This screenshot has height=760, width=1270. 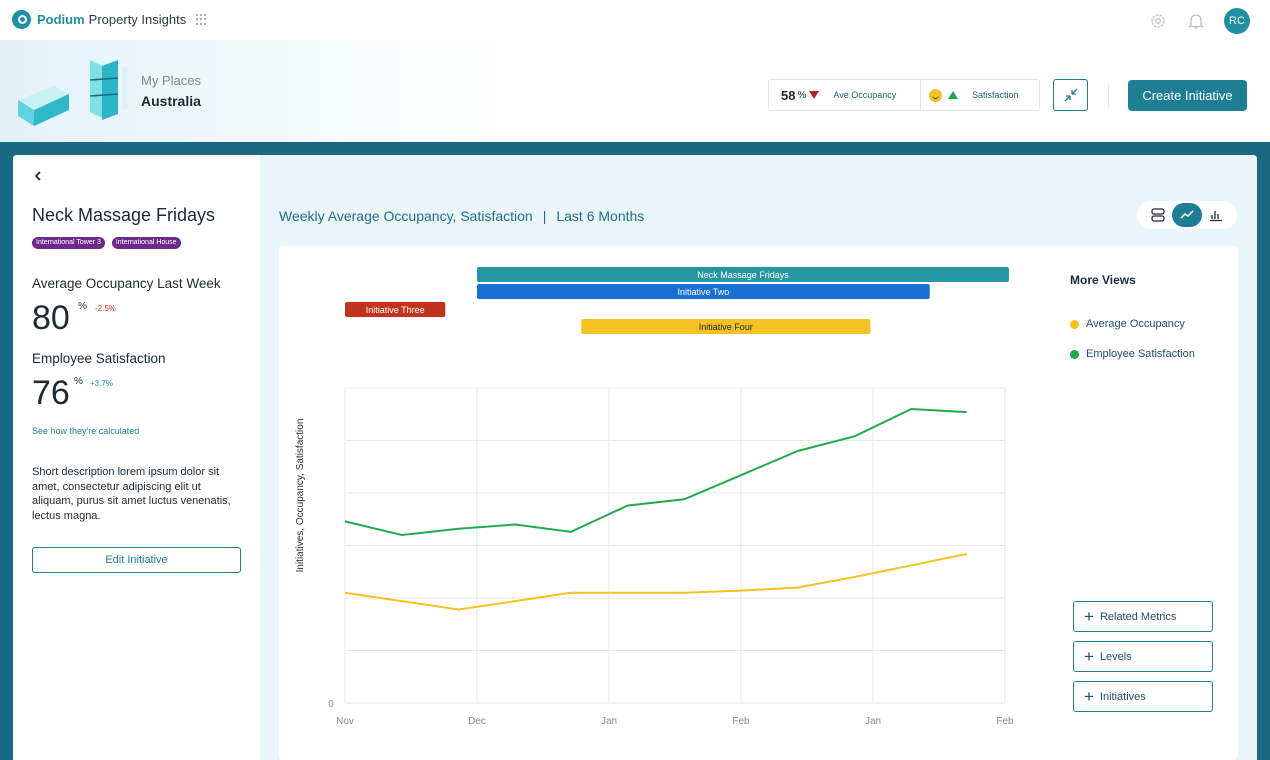 I want to click on initiative-bar-label: Initiative Two, so click(x=703, y=292).